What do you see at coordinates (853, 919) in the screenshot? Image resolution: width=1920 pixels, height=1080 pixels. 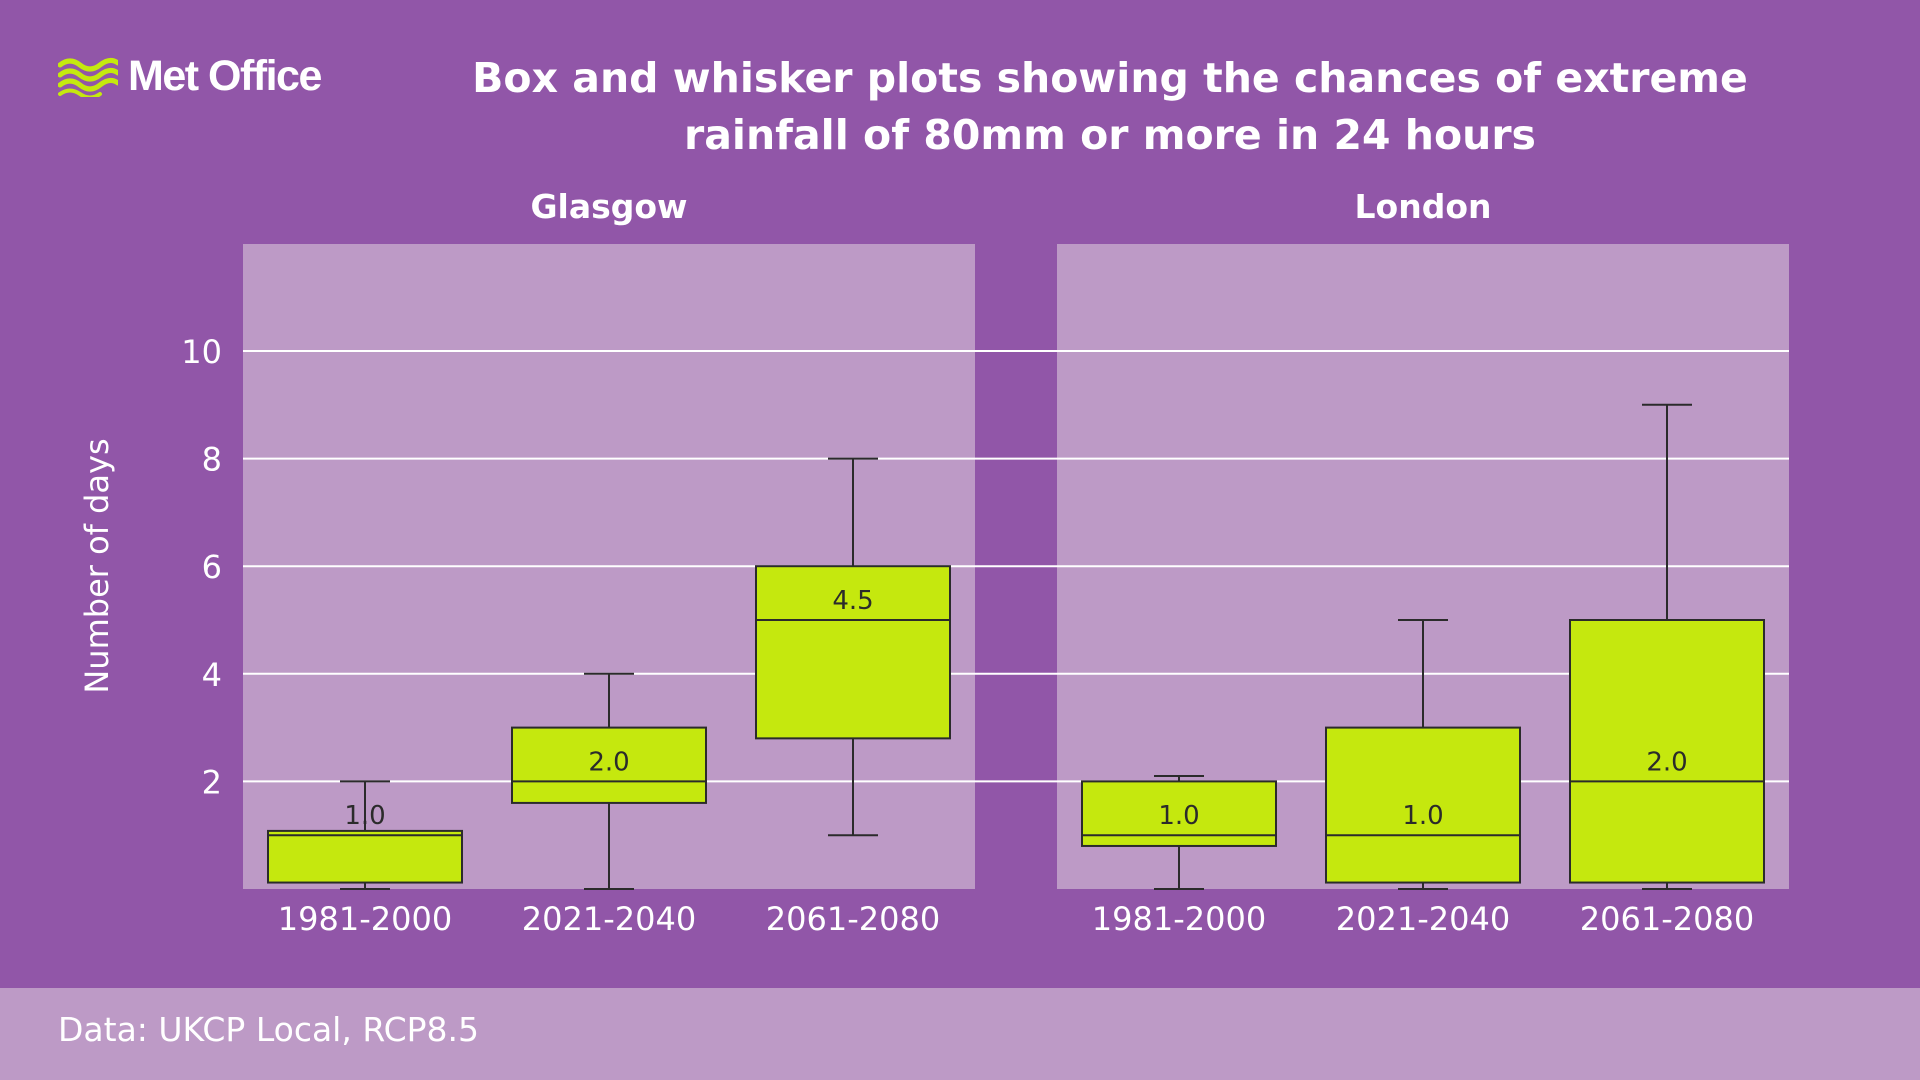 I see `x-tick-label-glasgow-2061-2080: 2061-2080` at bounding box center [853, 919].